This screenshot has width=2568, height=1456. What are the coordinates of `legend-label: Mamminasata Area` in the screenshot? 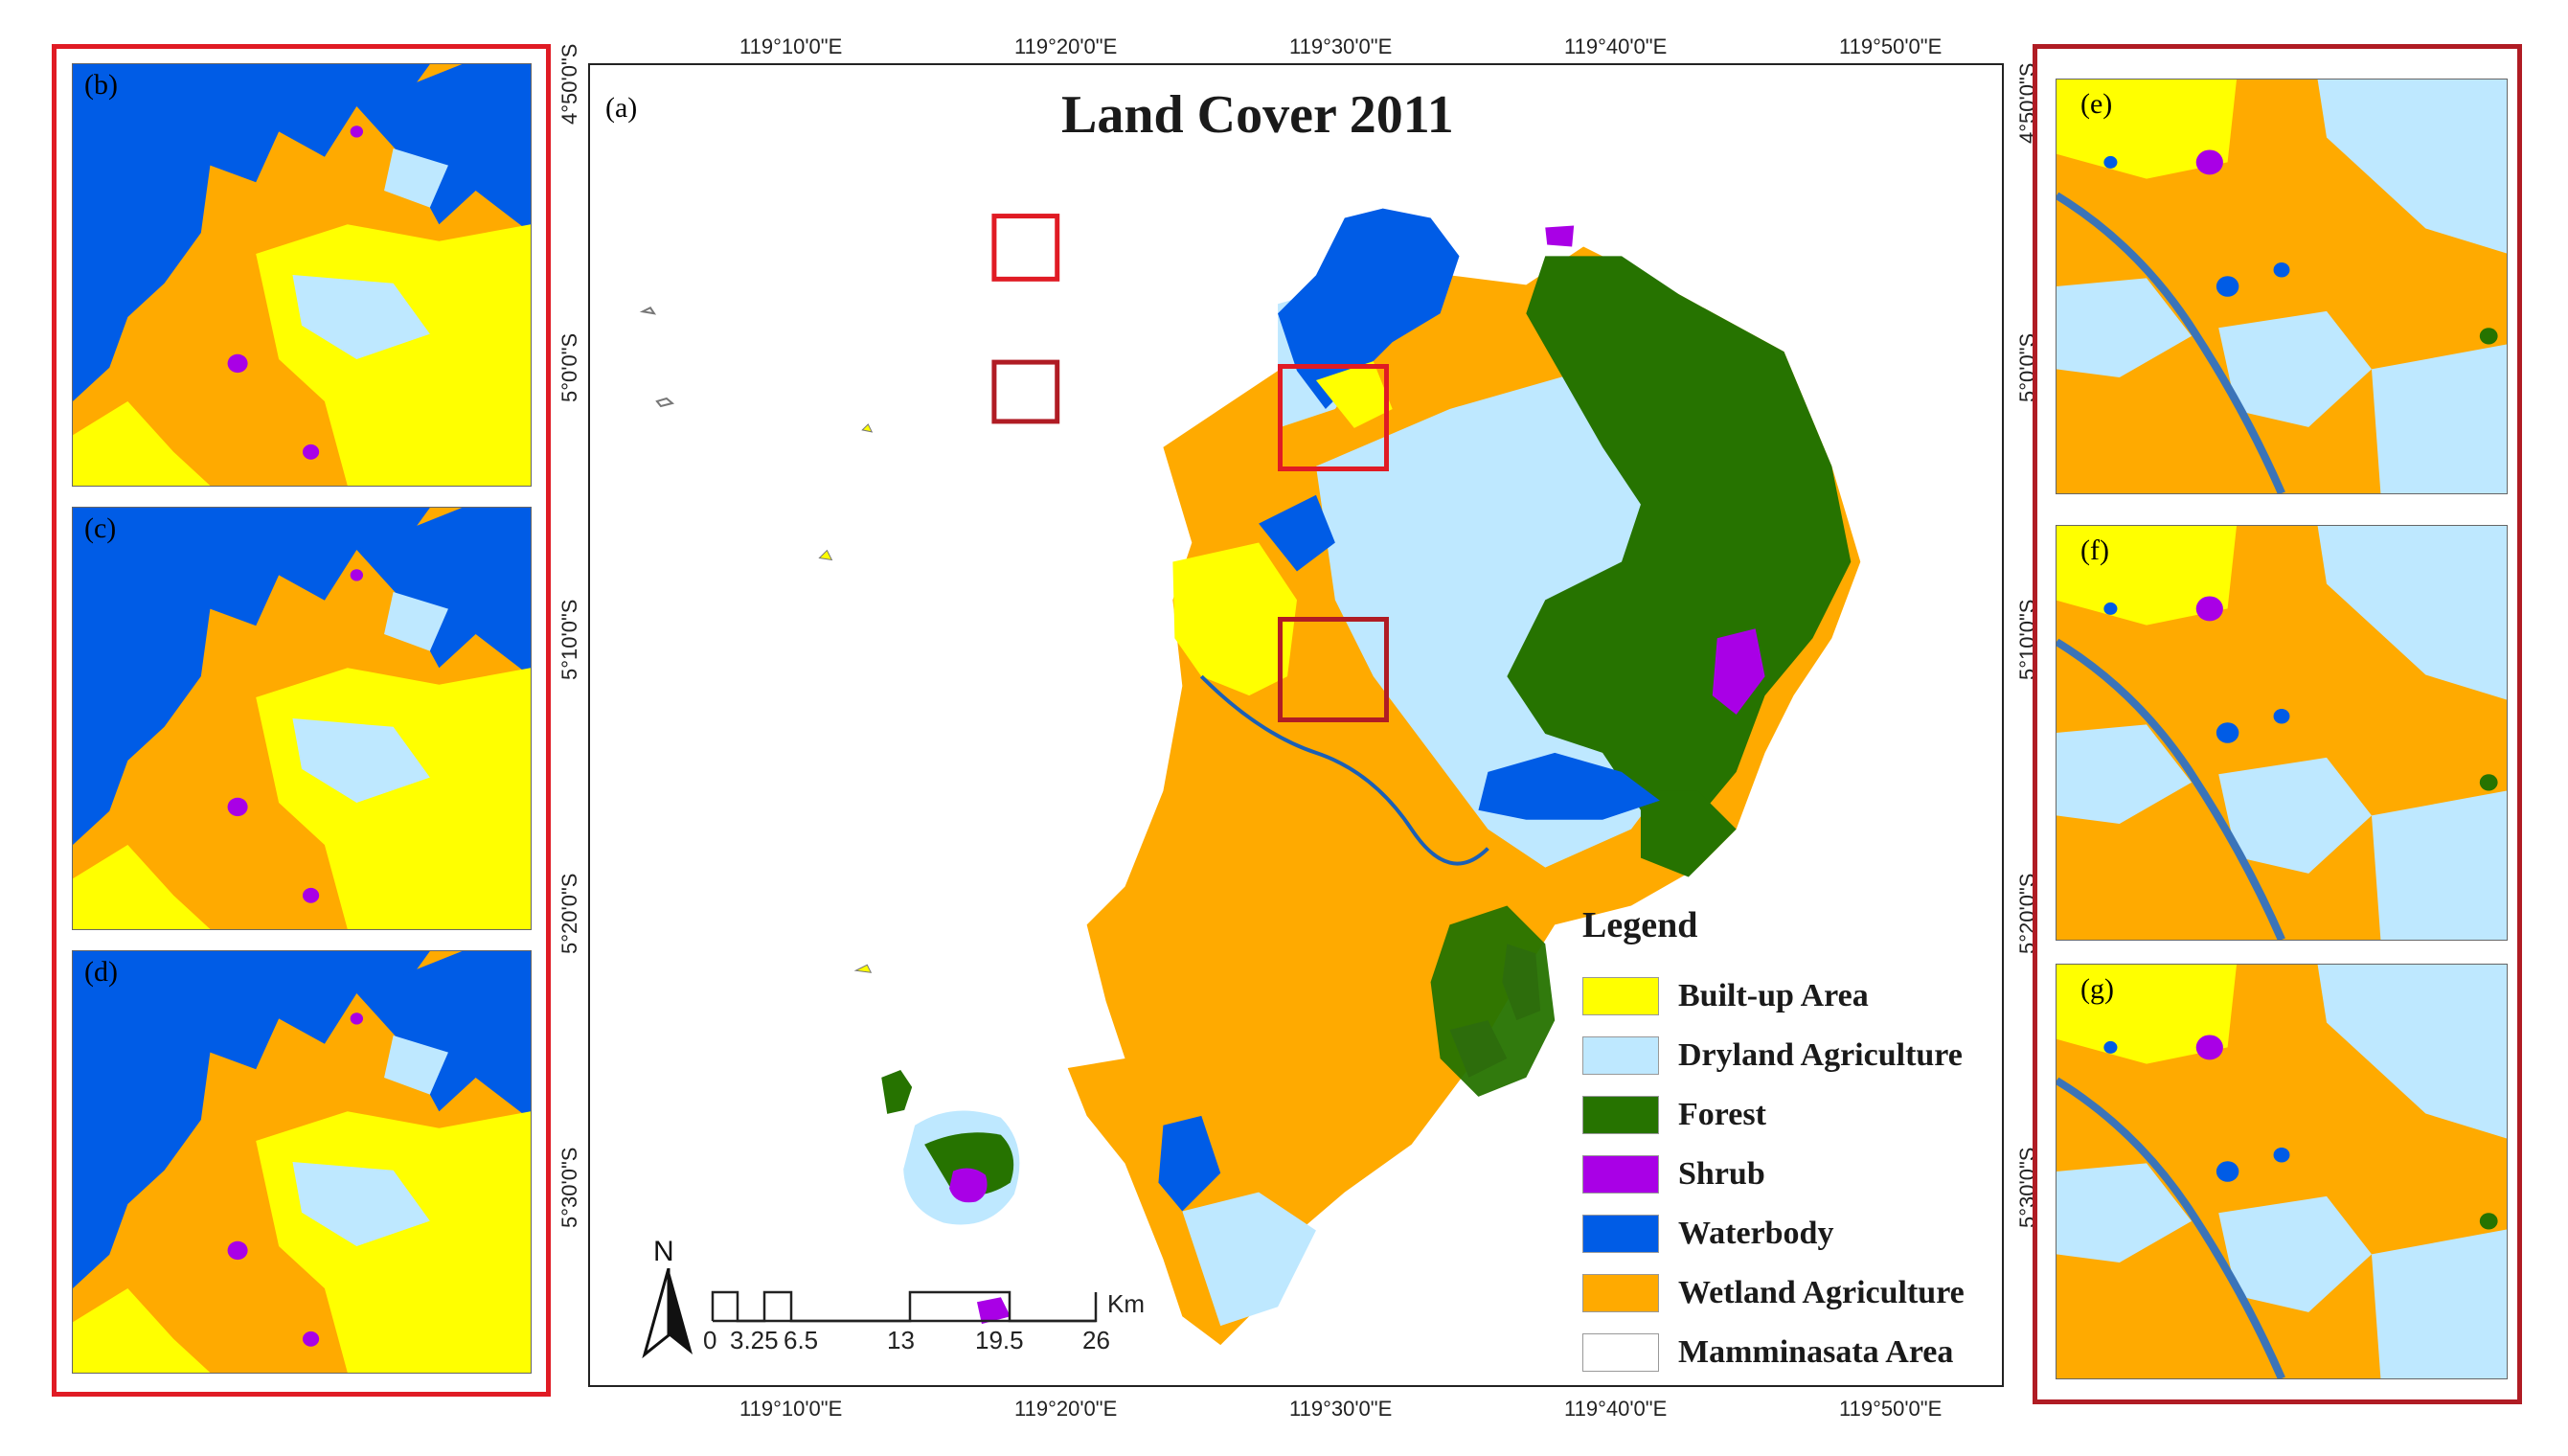 It's located at (1816, 1352).